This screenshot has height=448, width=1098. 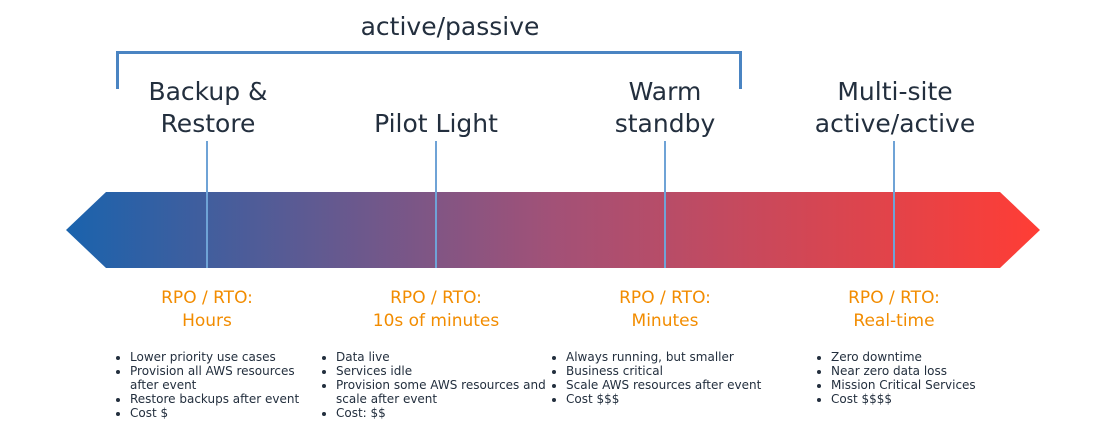 What do you see at coordinates (681, 357) in the screenshot?
I see `list-item: Always running, but smaller` at bounding box center [681, 357].